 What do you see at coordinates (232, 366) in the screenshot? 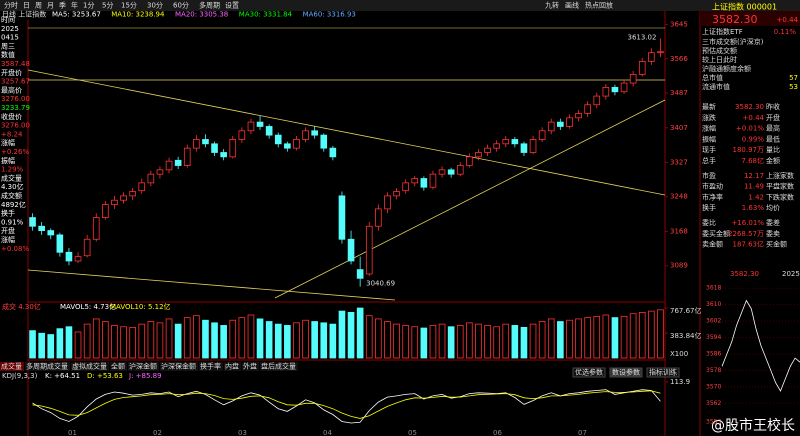
I see `indicator-tab: 内盘` at bounding box center [232, 366].